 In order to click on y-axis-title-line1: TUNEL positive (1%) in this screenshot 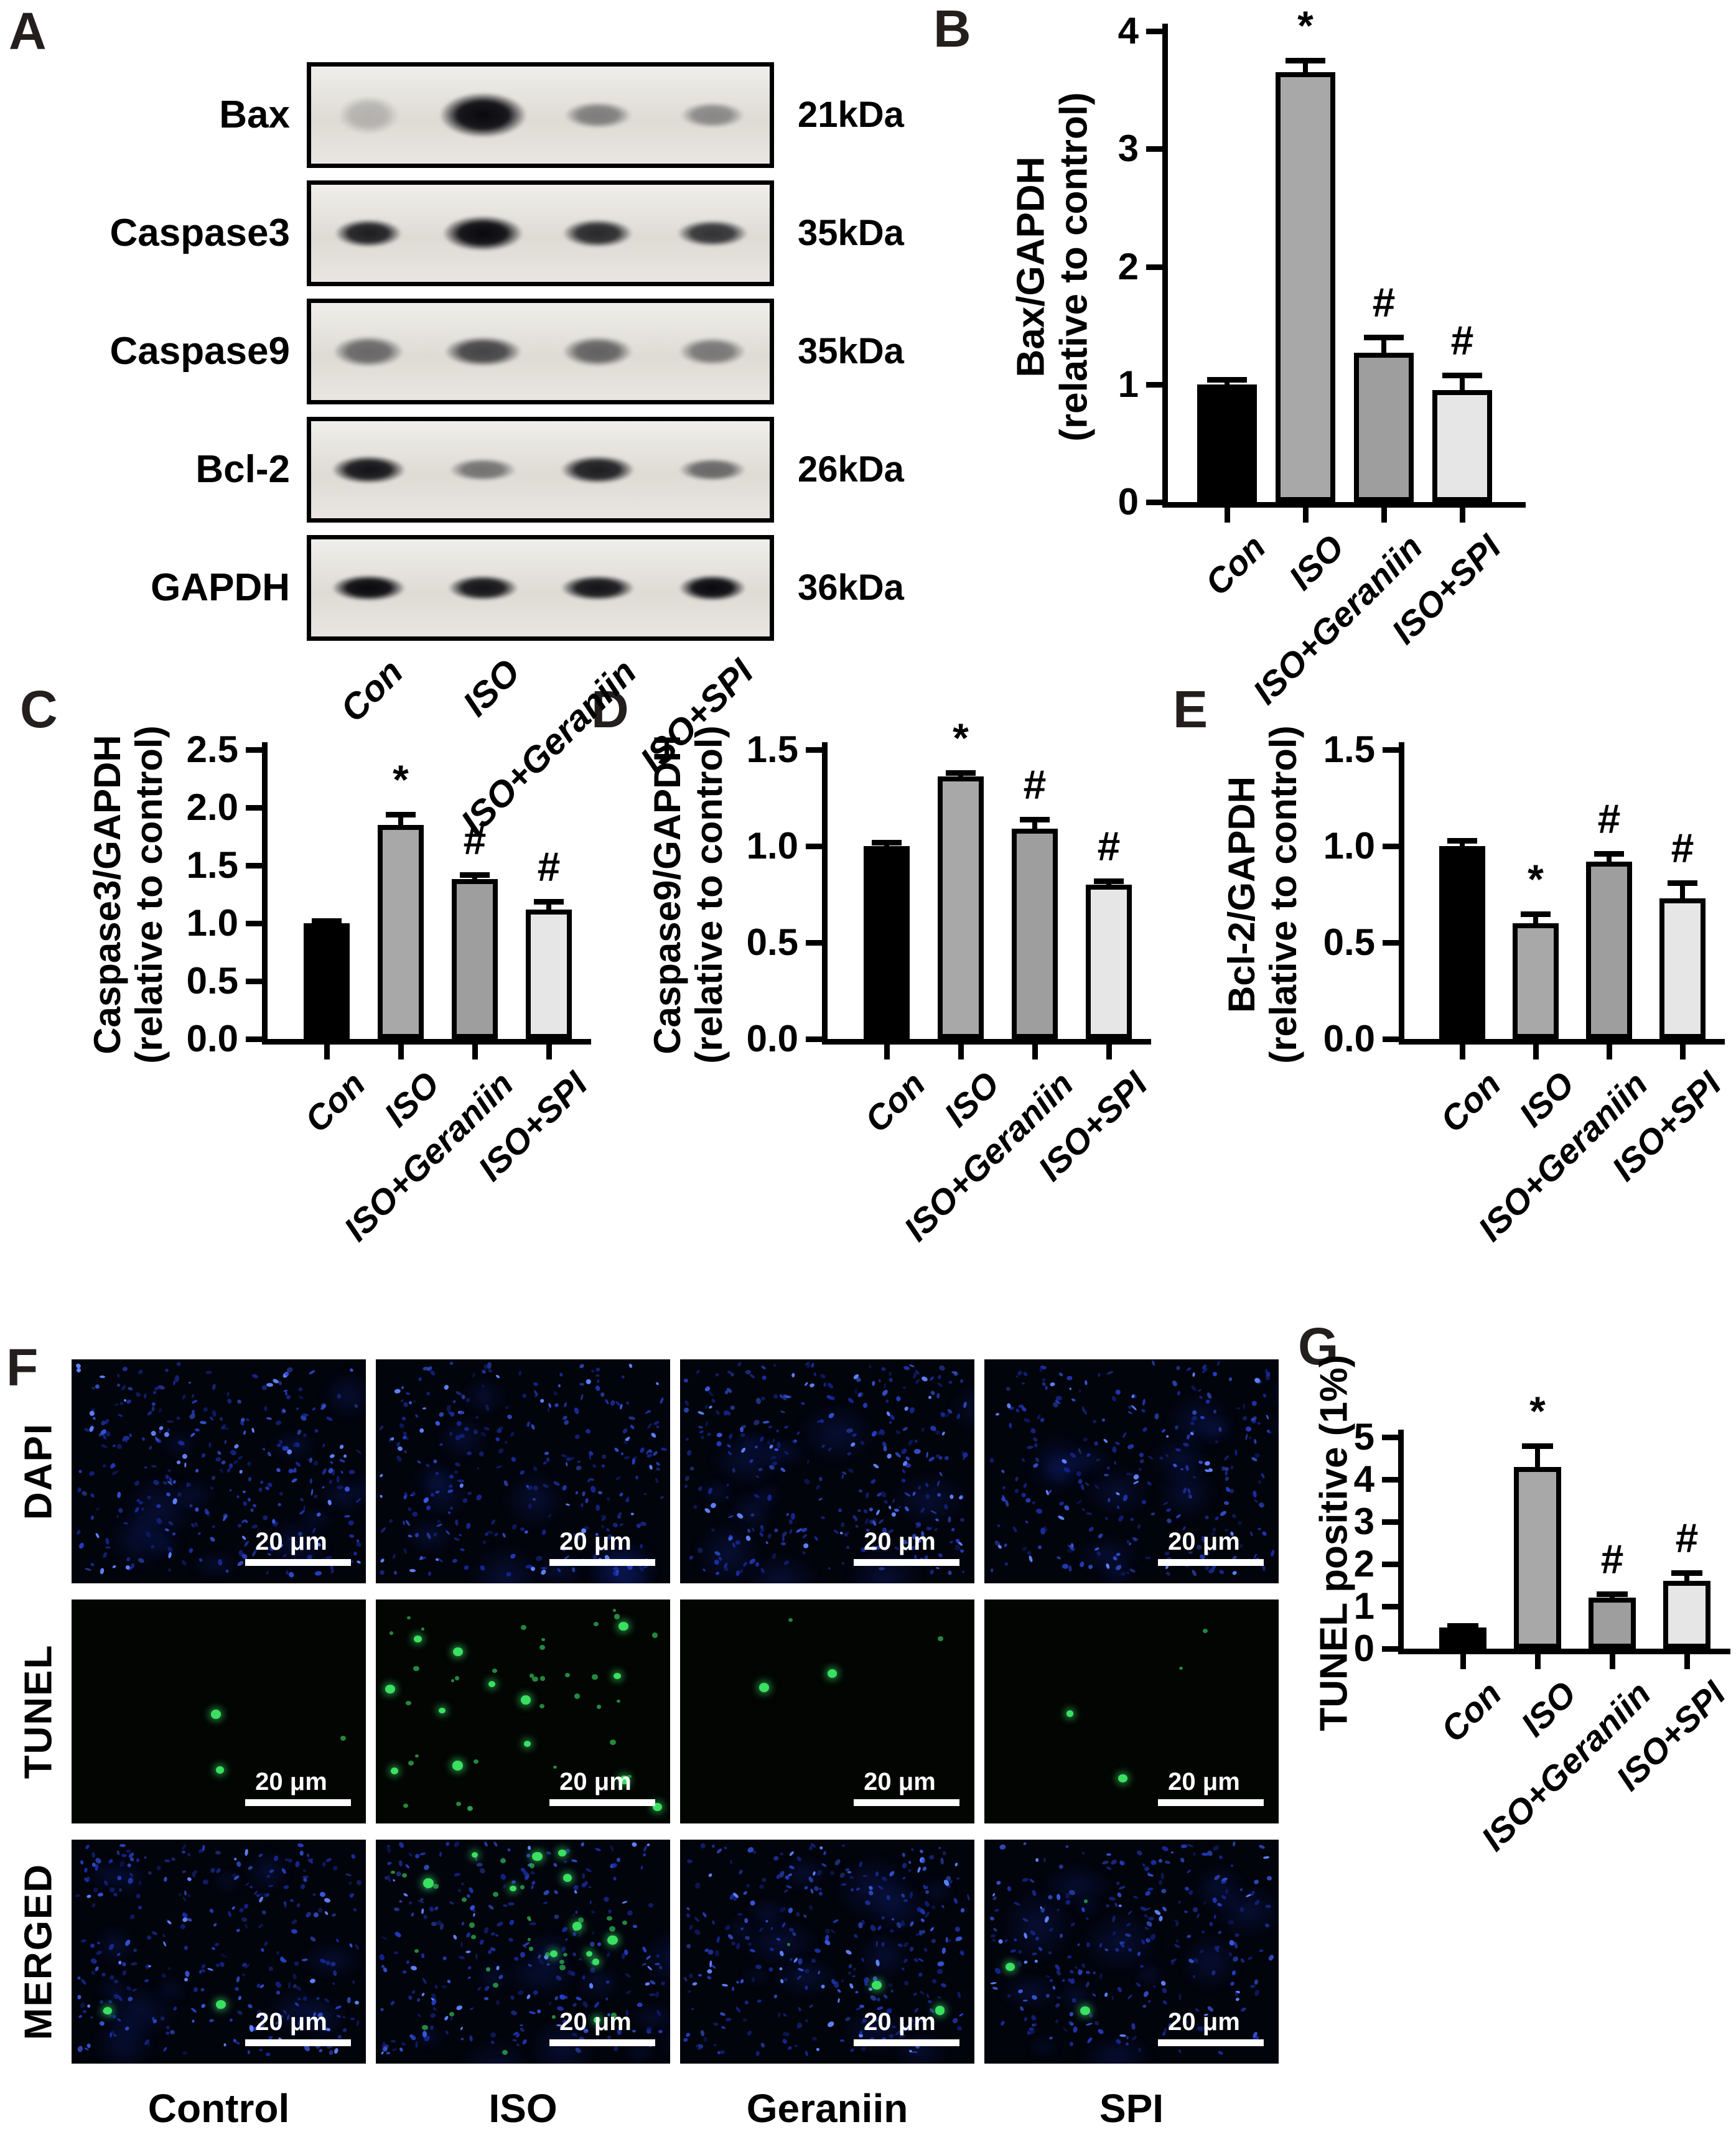, I will do `click(1334, 1542)`.